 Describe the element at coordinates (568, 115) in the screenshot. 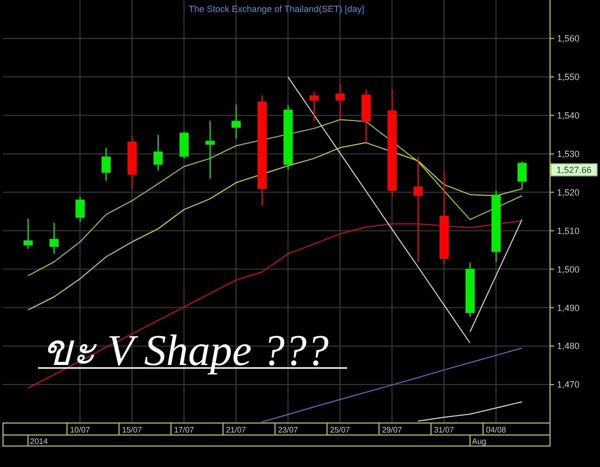

I see `y-tick-label: 1,540` at that location.